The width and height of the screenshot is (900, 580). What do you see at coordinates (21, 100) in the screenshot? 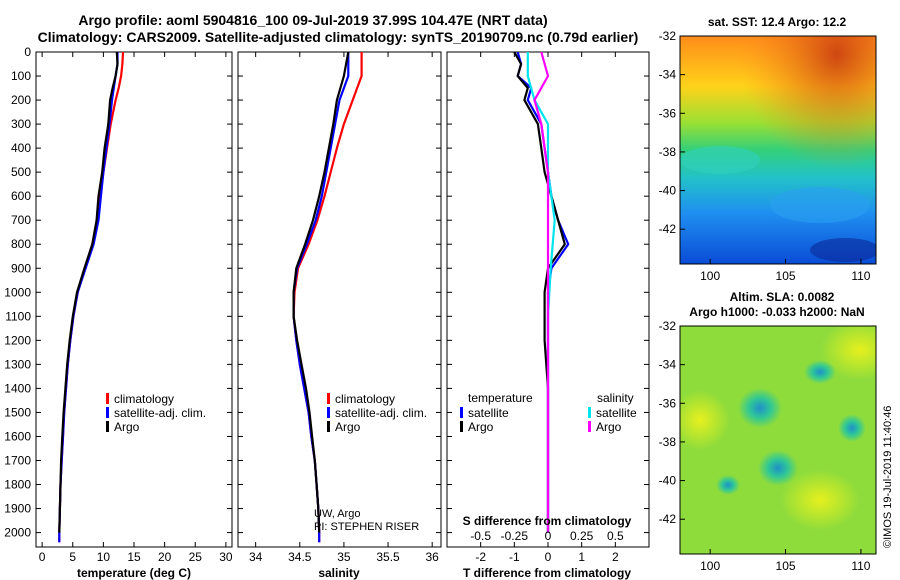
I see `depth-tick-label: 200` at bounding box center [21, 100].